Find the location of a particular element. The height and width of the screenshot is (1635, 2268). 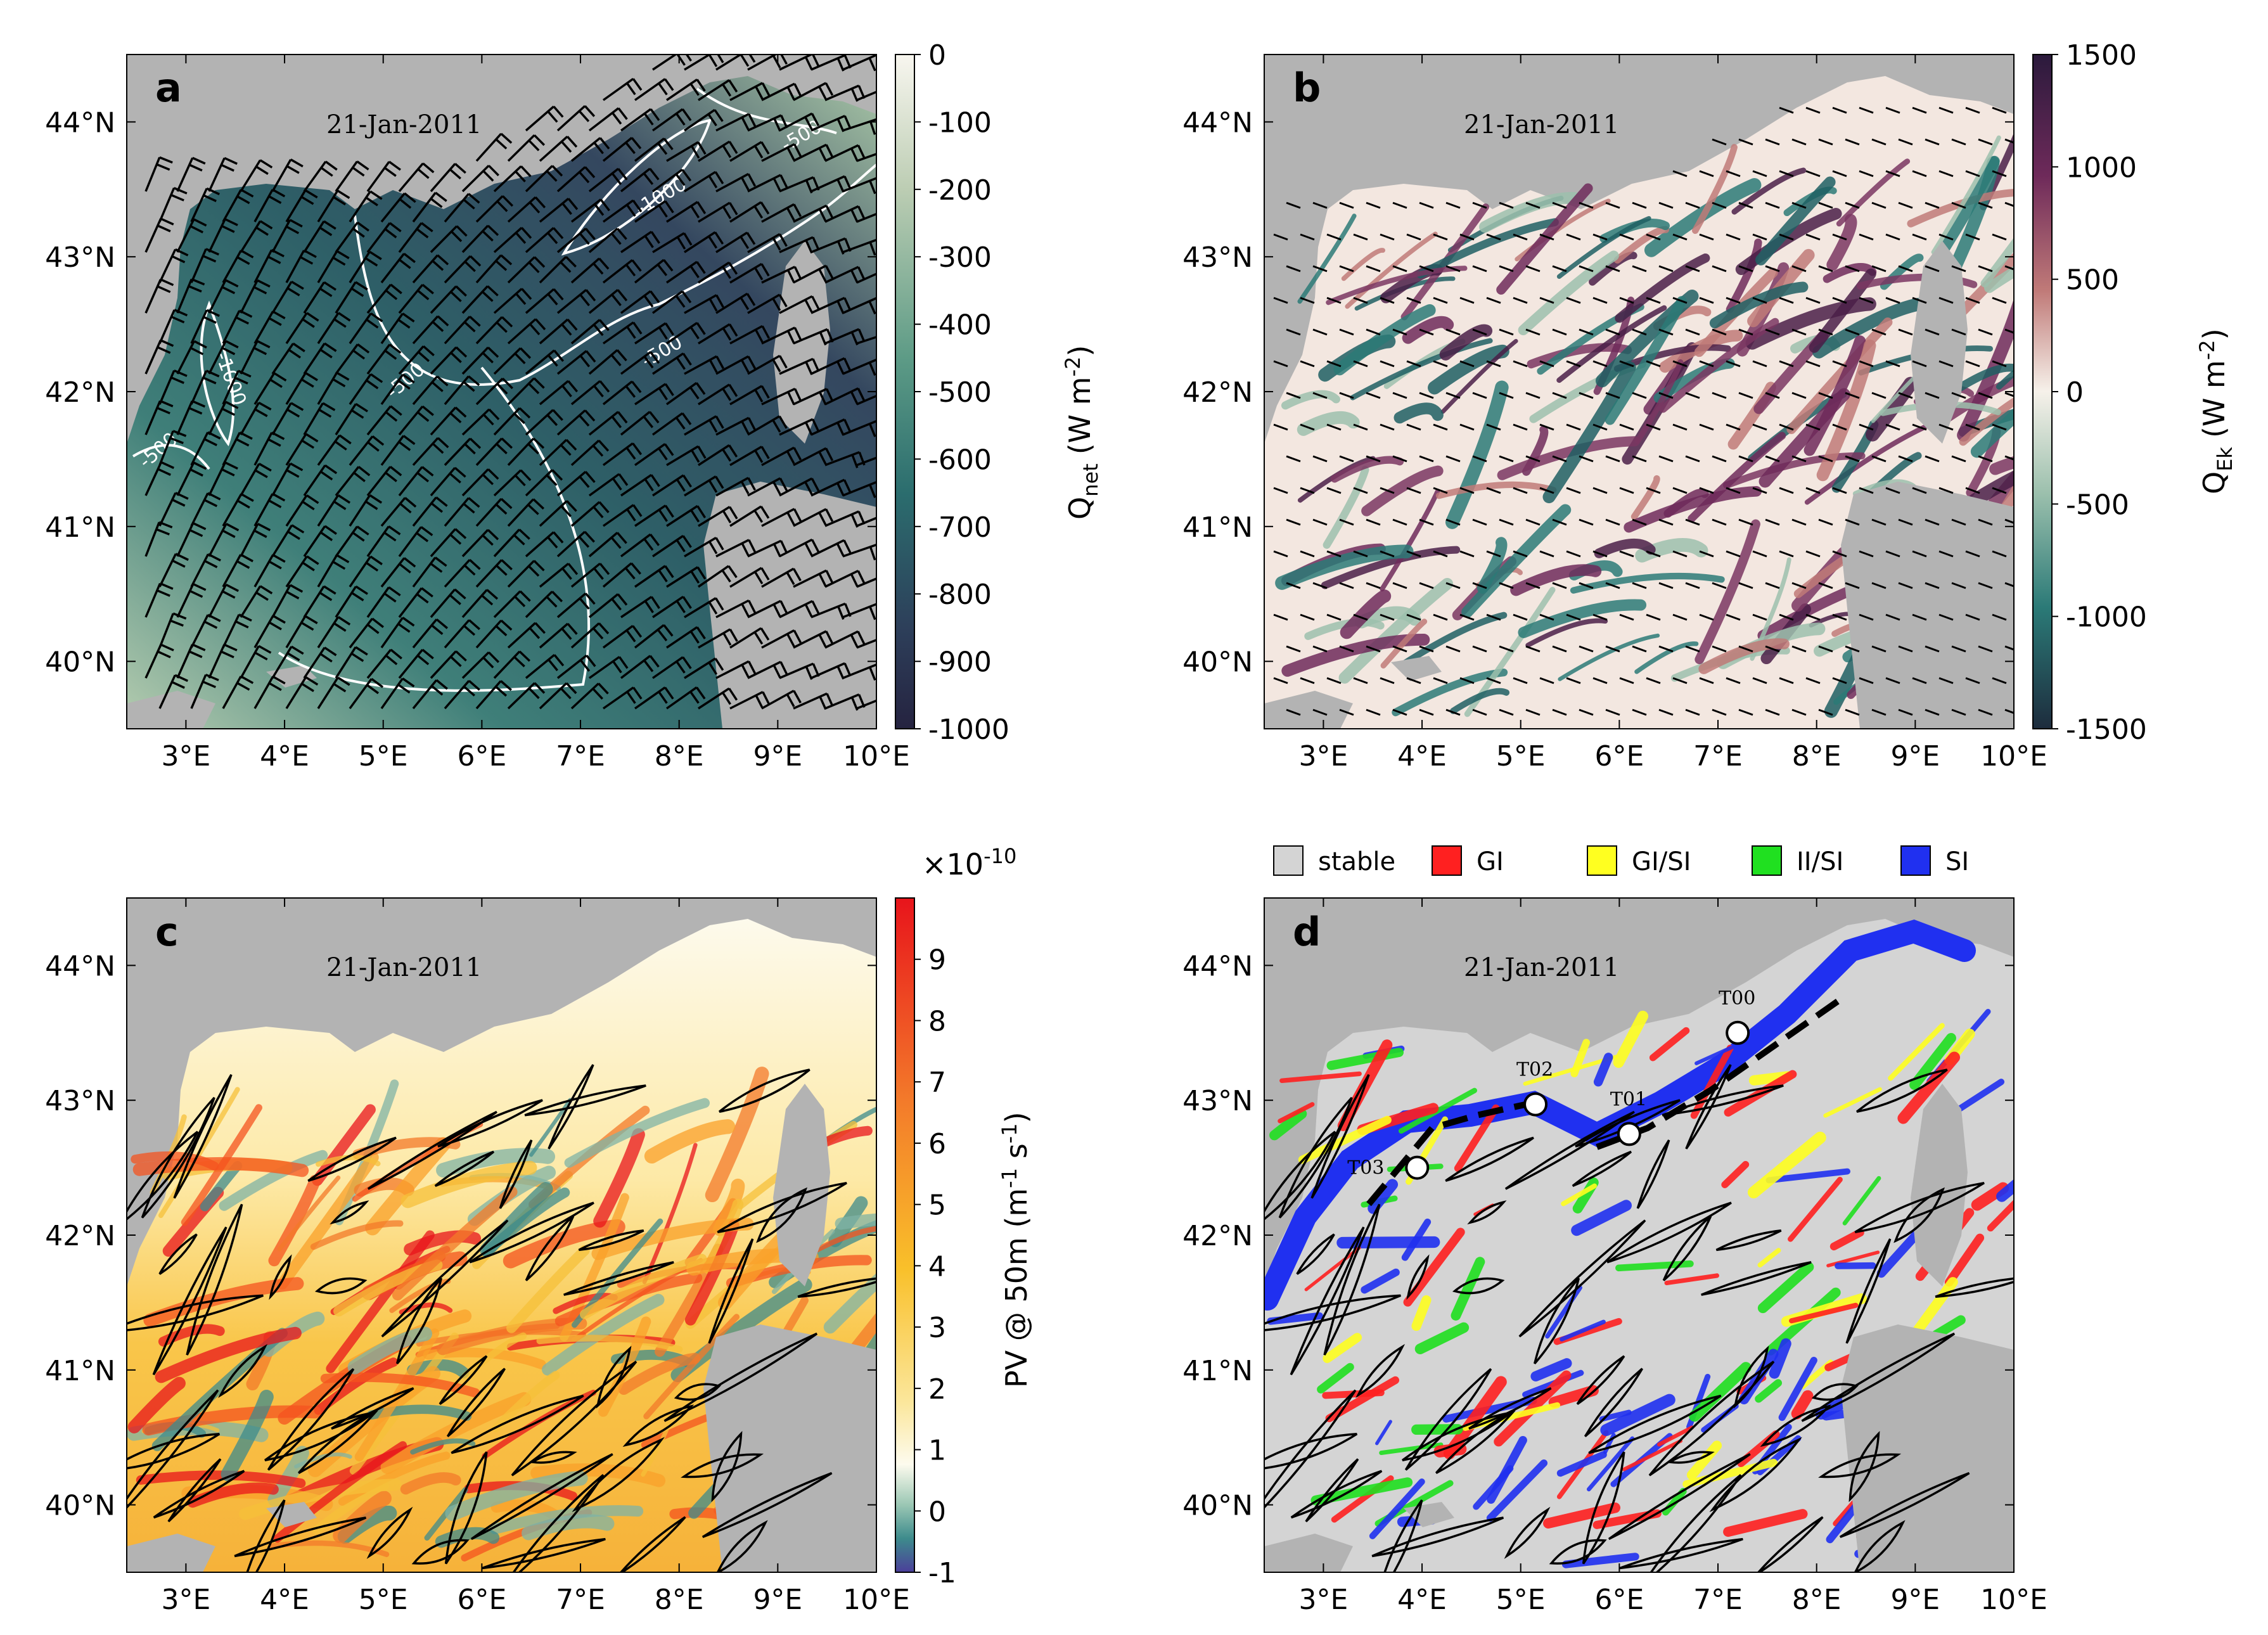

colorbar-tick-label: 0 is located at coordinates (937, 55).